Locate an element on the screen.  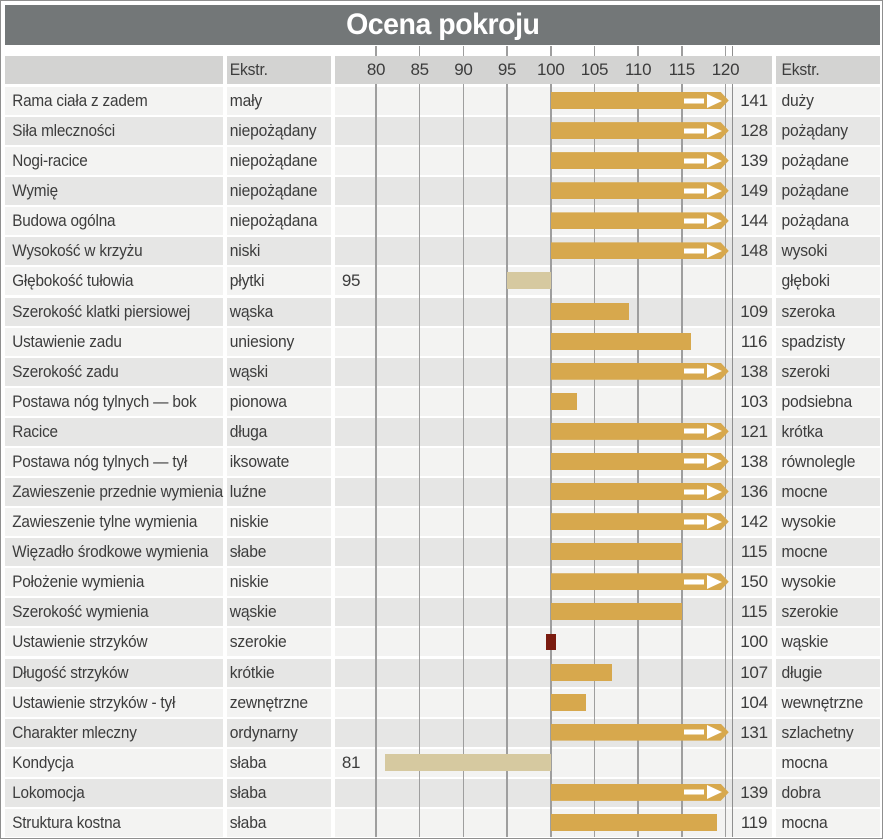
extreme-low-cell: uniesiony is located at coordinates (279, 341).